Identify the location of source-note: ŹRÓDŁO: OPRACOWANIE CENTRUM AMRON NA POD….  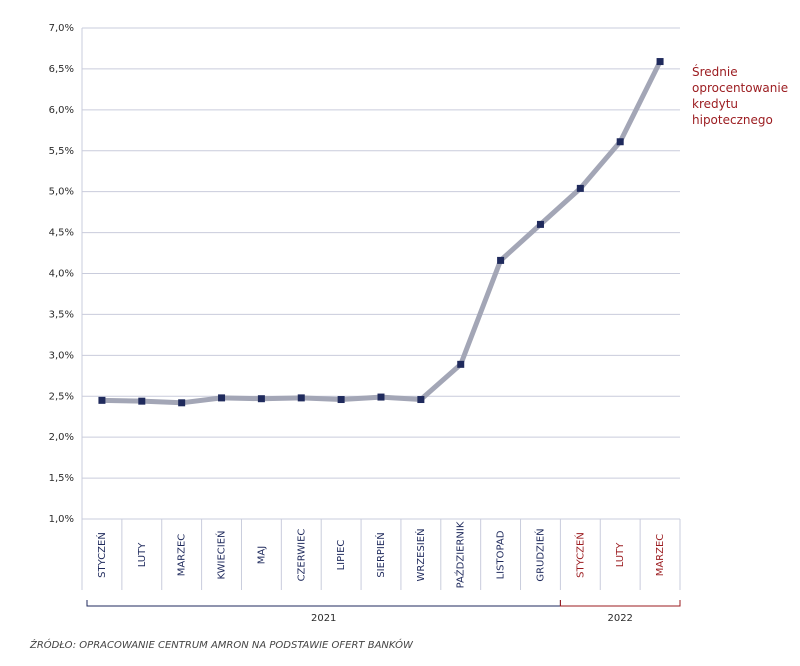
(221, 645).